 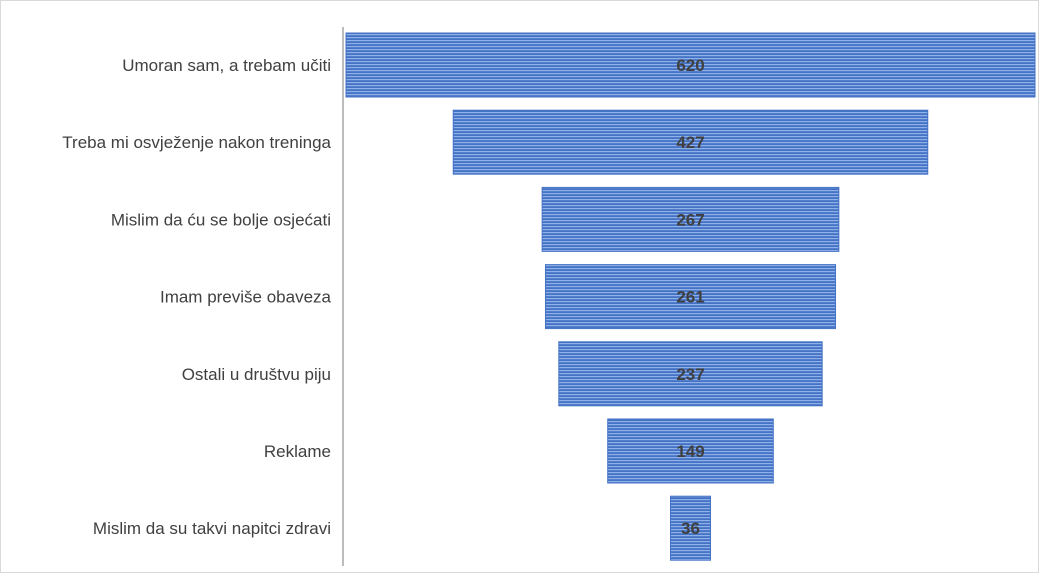 I want to click on value-label-3: 267, so click(x=690, y=219).